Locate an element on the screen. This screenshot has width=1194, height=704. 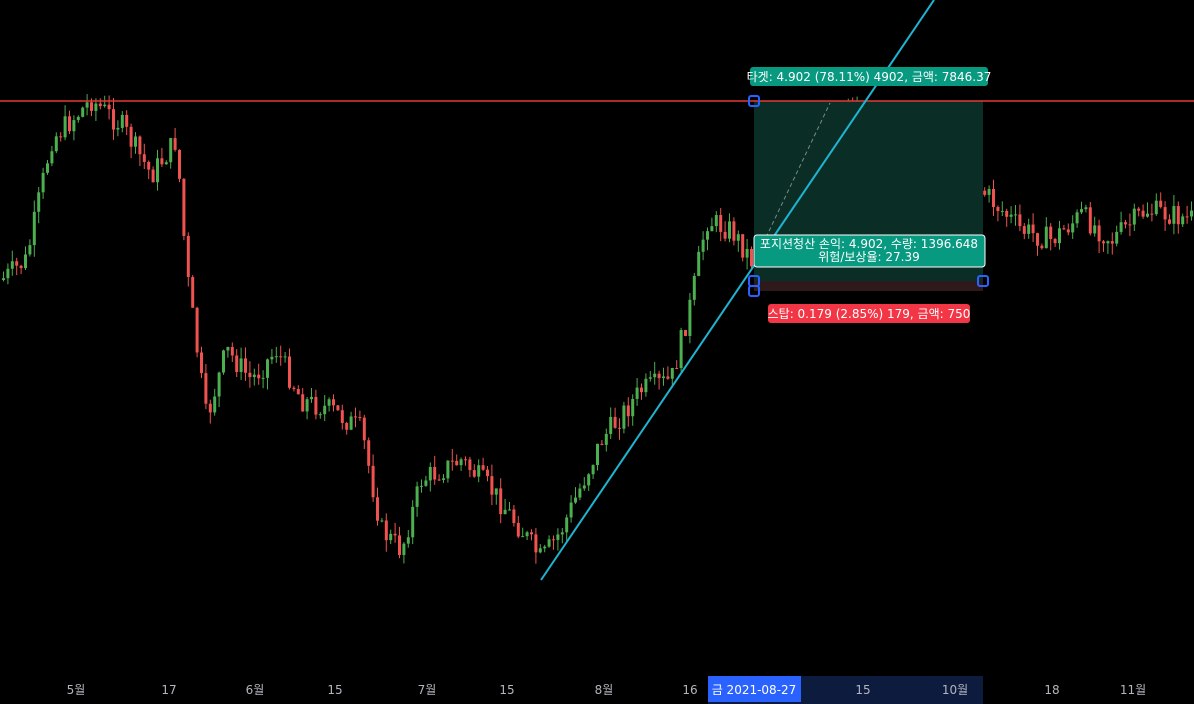
stop-handle is located at coordinates (754, 291).